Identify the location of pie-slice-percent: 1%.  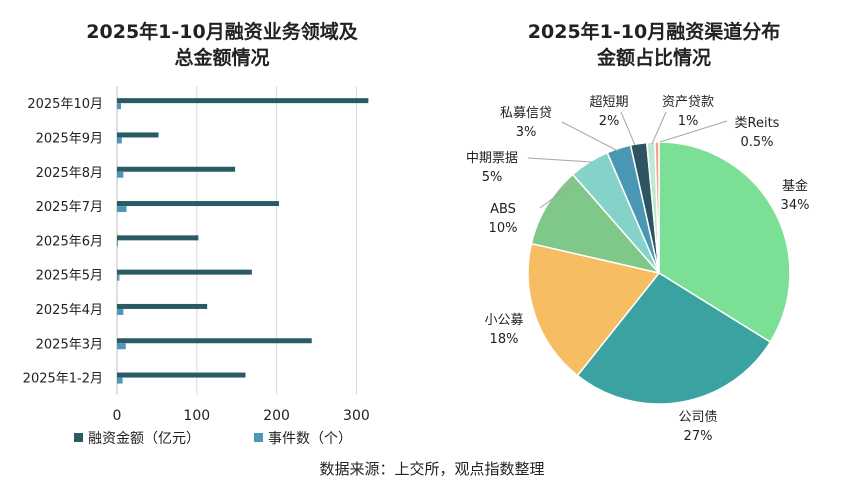
(688, 121).